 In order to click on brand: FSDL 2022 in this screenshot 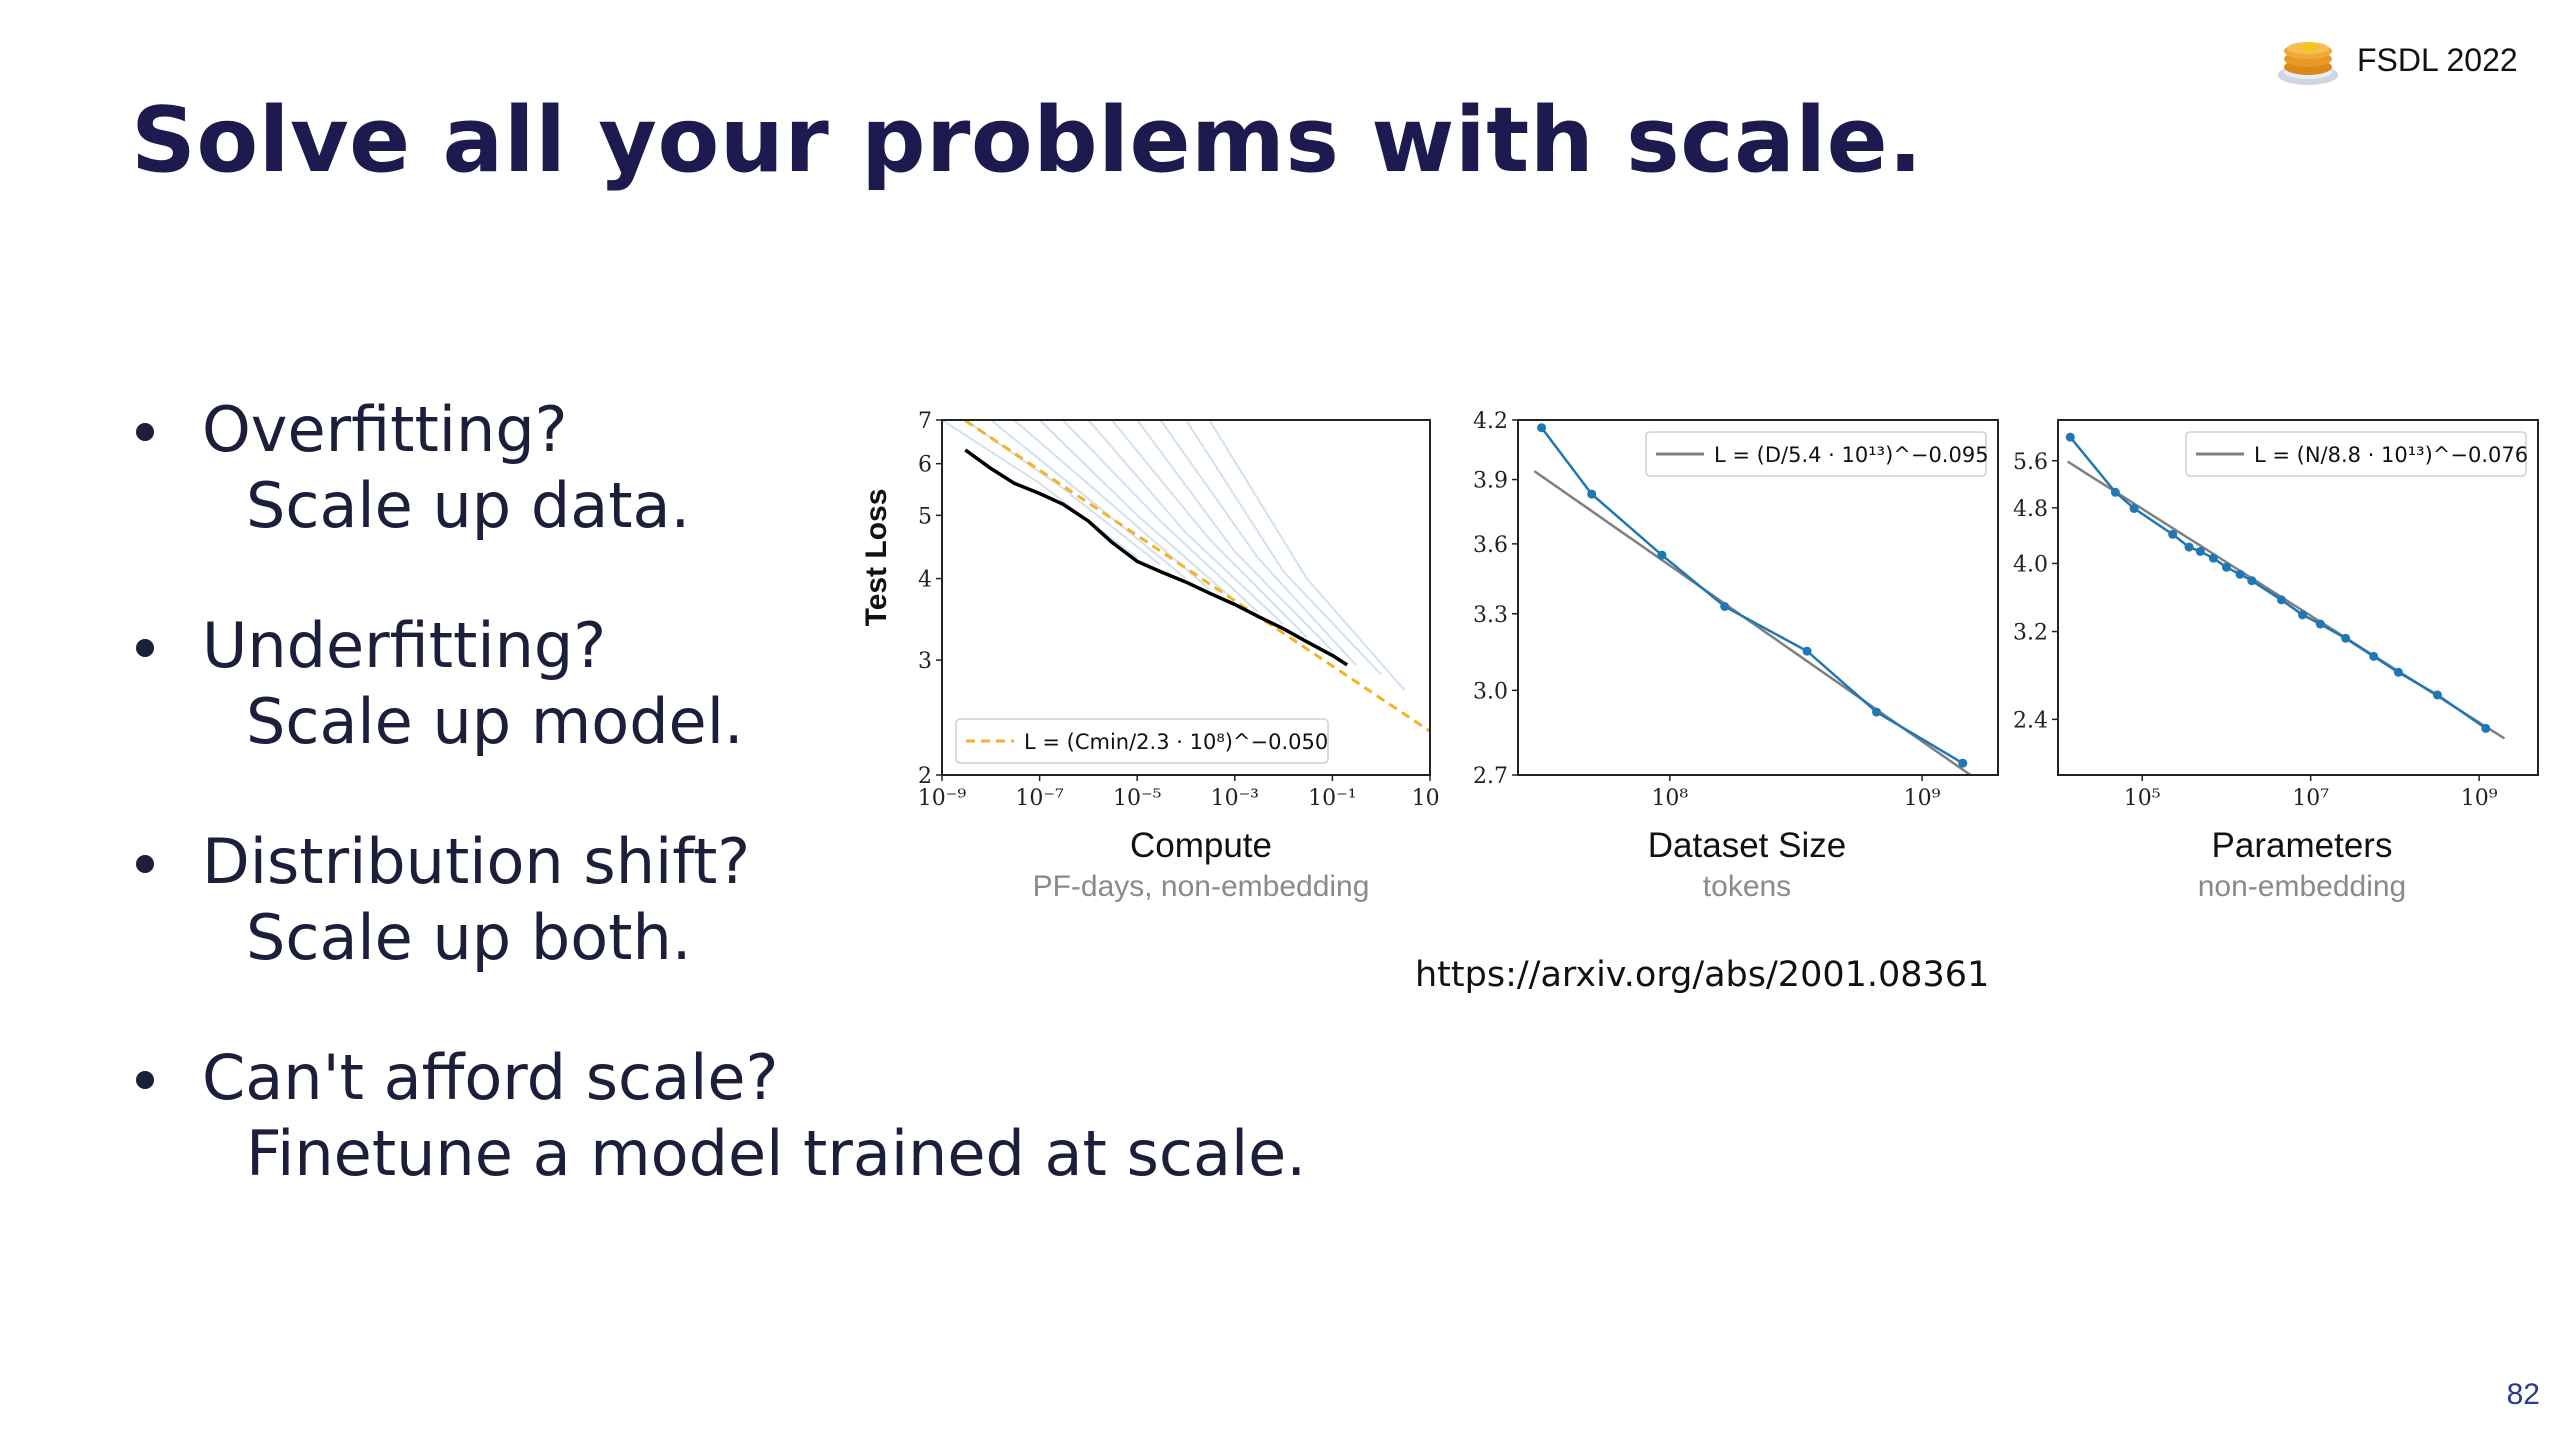, I will do `click(2396, 60)`.